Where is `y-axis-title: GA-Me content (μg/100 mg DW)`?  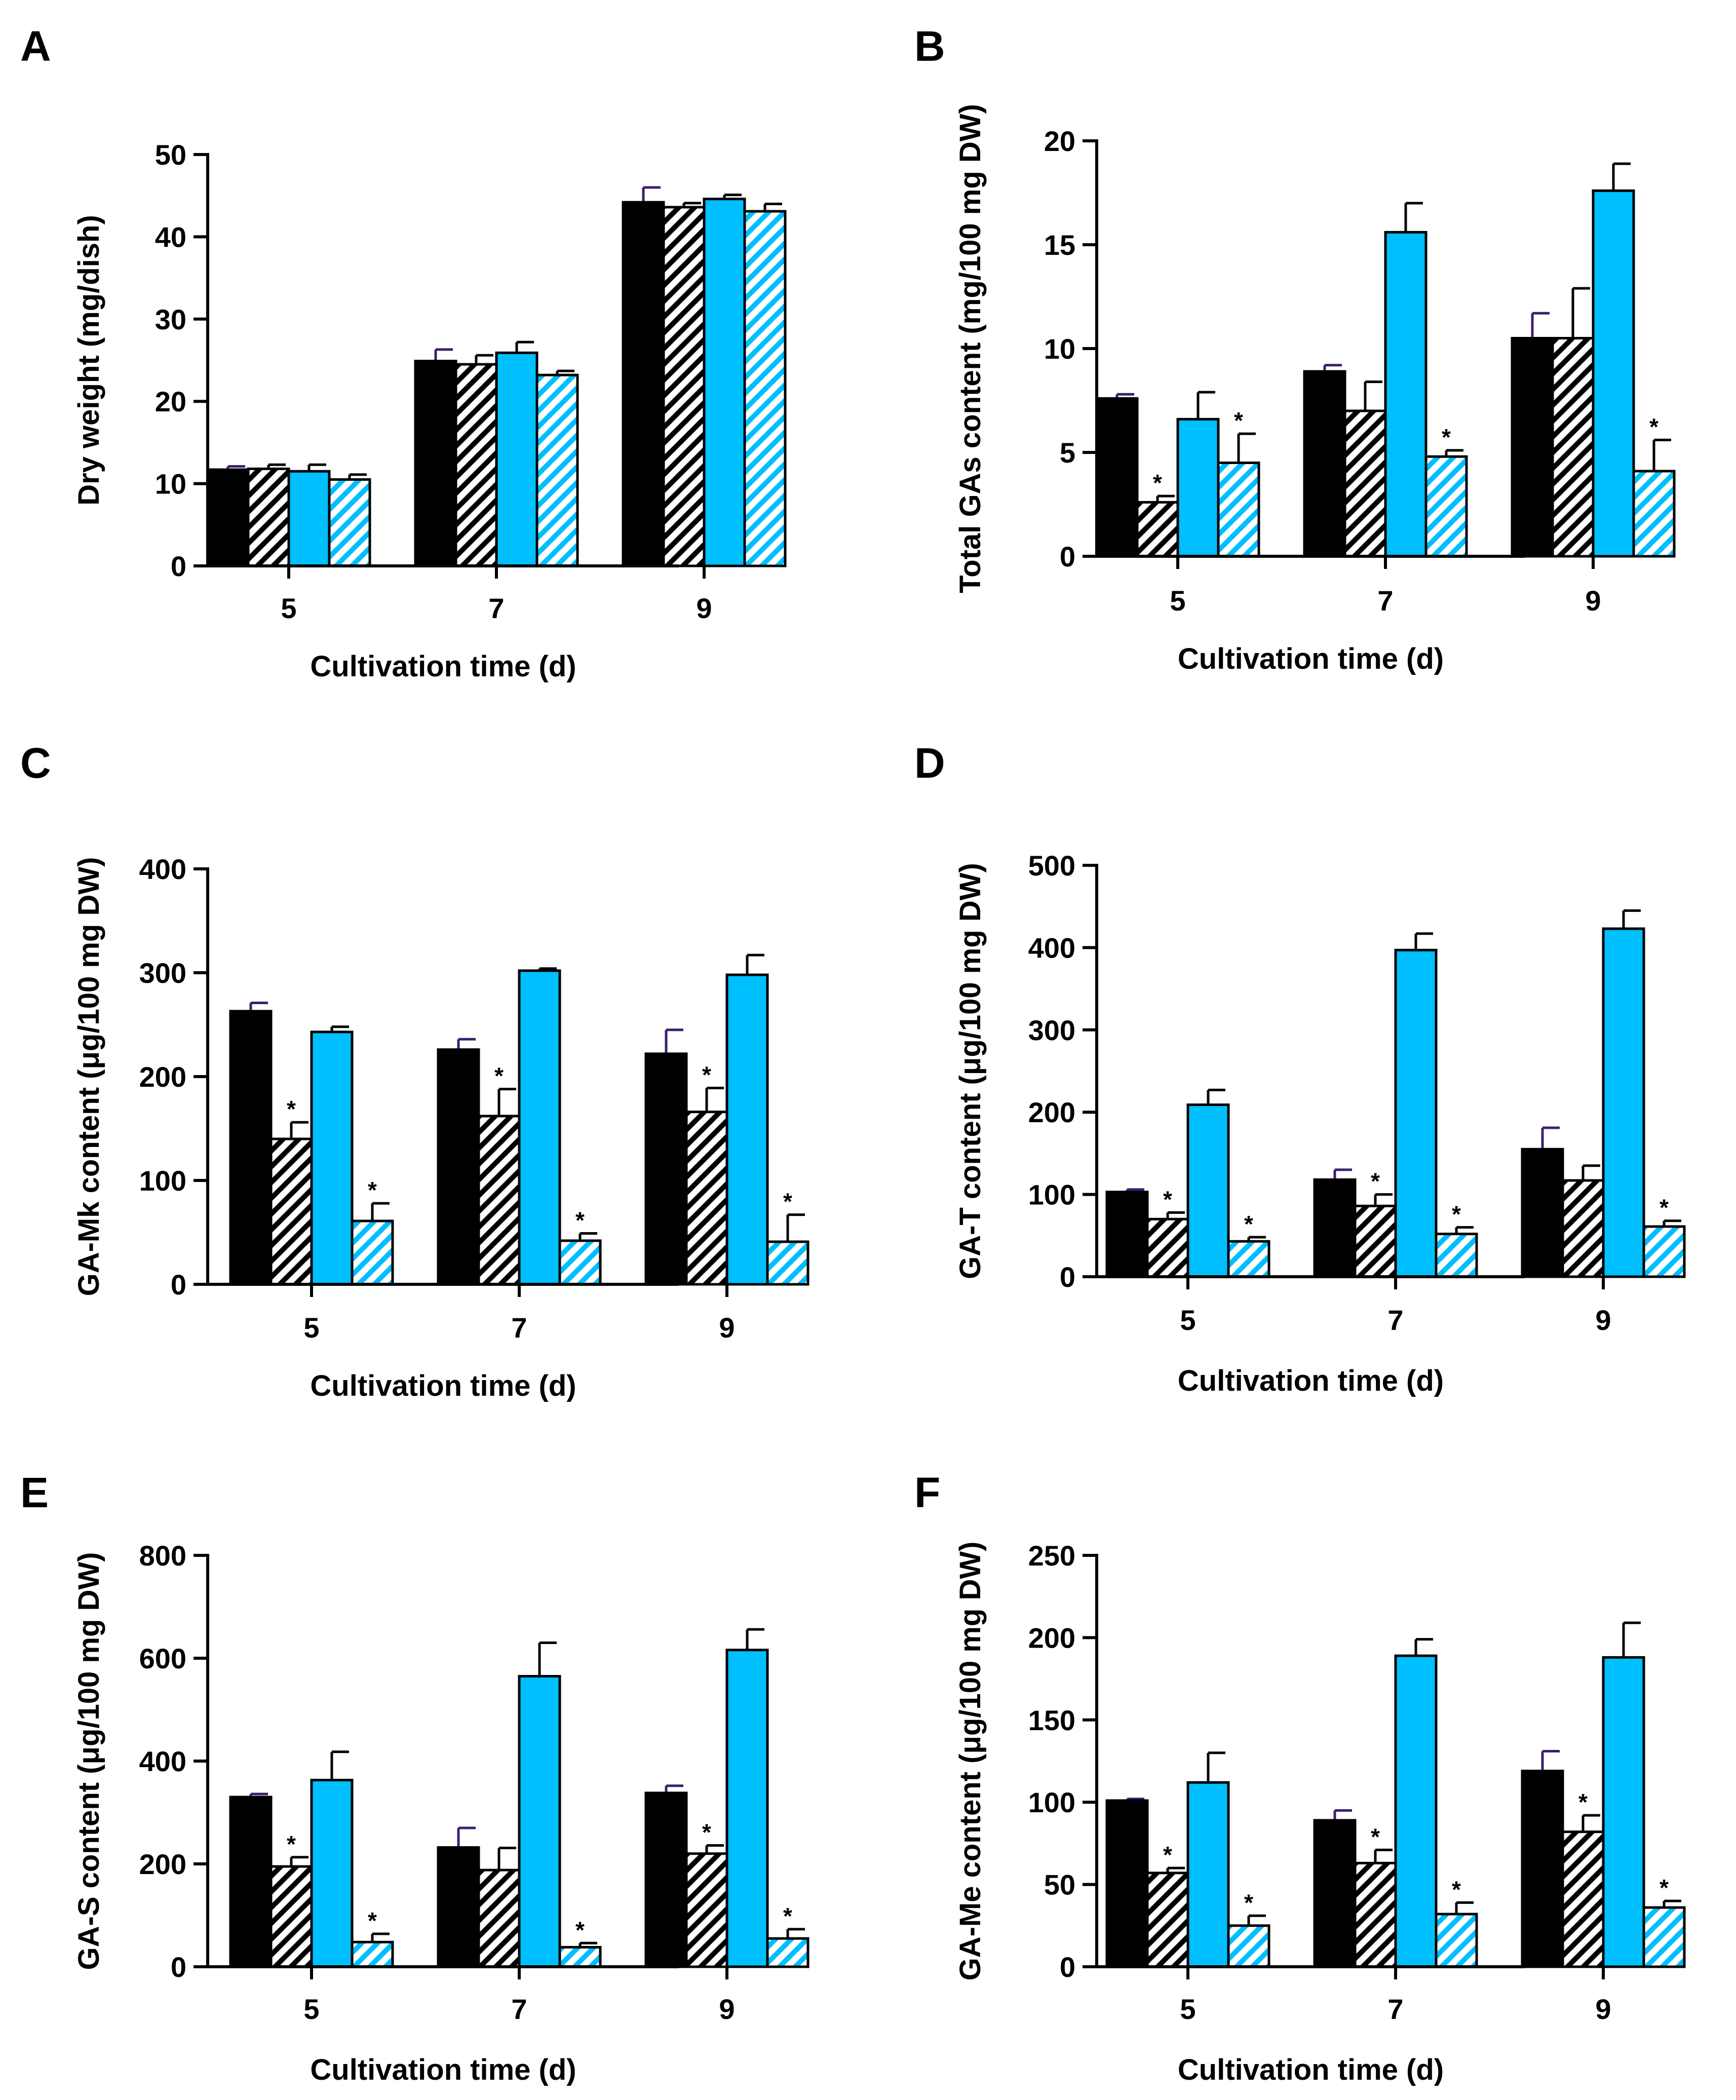 y-axis-title: GA-Me content (μg/100 mg DW) is located at coordinates (970, 1761).